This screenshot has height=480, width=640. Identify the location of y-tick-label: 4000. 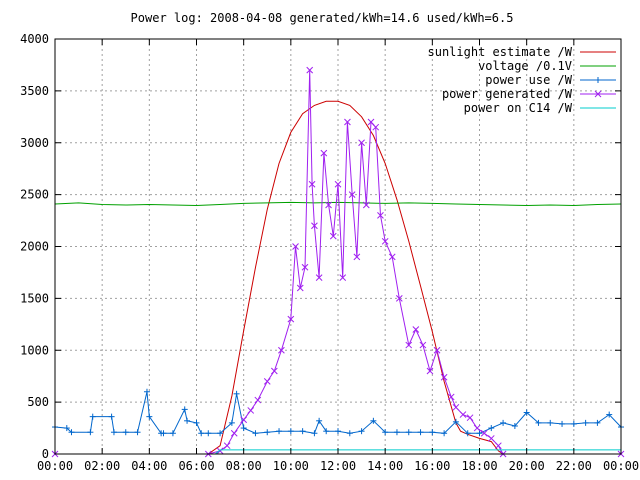
(34, 39).